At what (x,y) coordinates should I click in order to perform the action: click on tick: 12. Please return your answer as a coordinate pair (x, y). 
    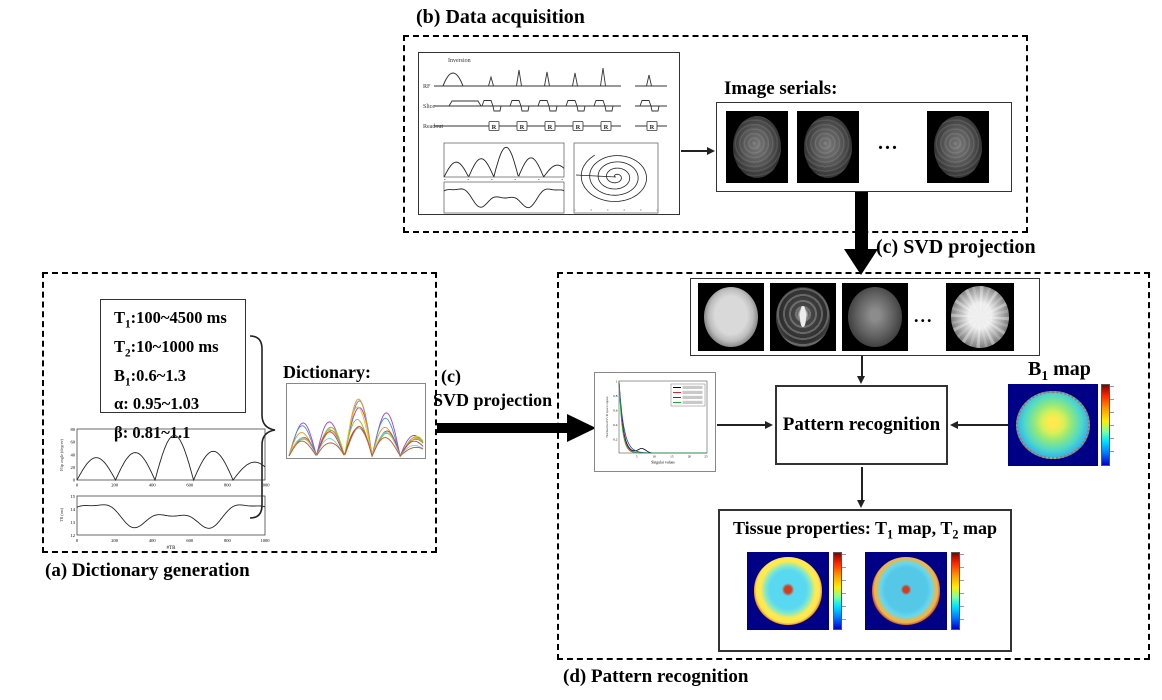
    Looking at the image, I should click on (73, 535).